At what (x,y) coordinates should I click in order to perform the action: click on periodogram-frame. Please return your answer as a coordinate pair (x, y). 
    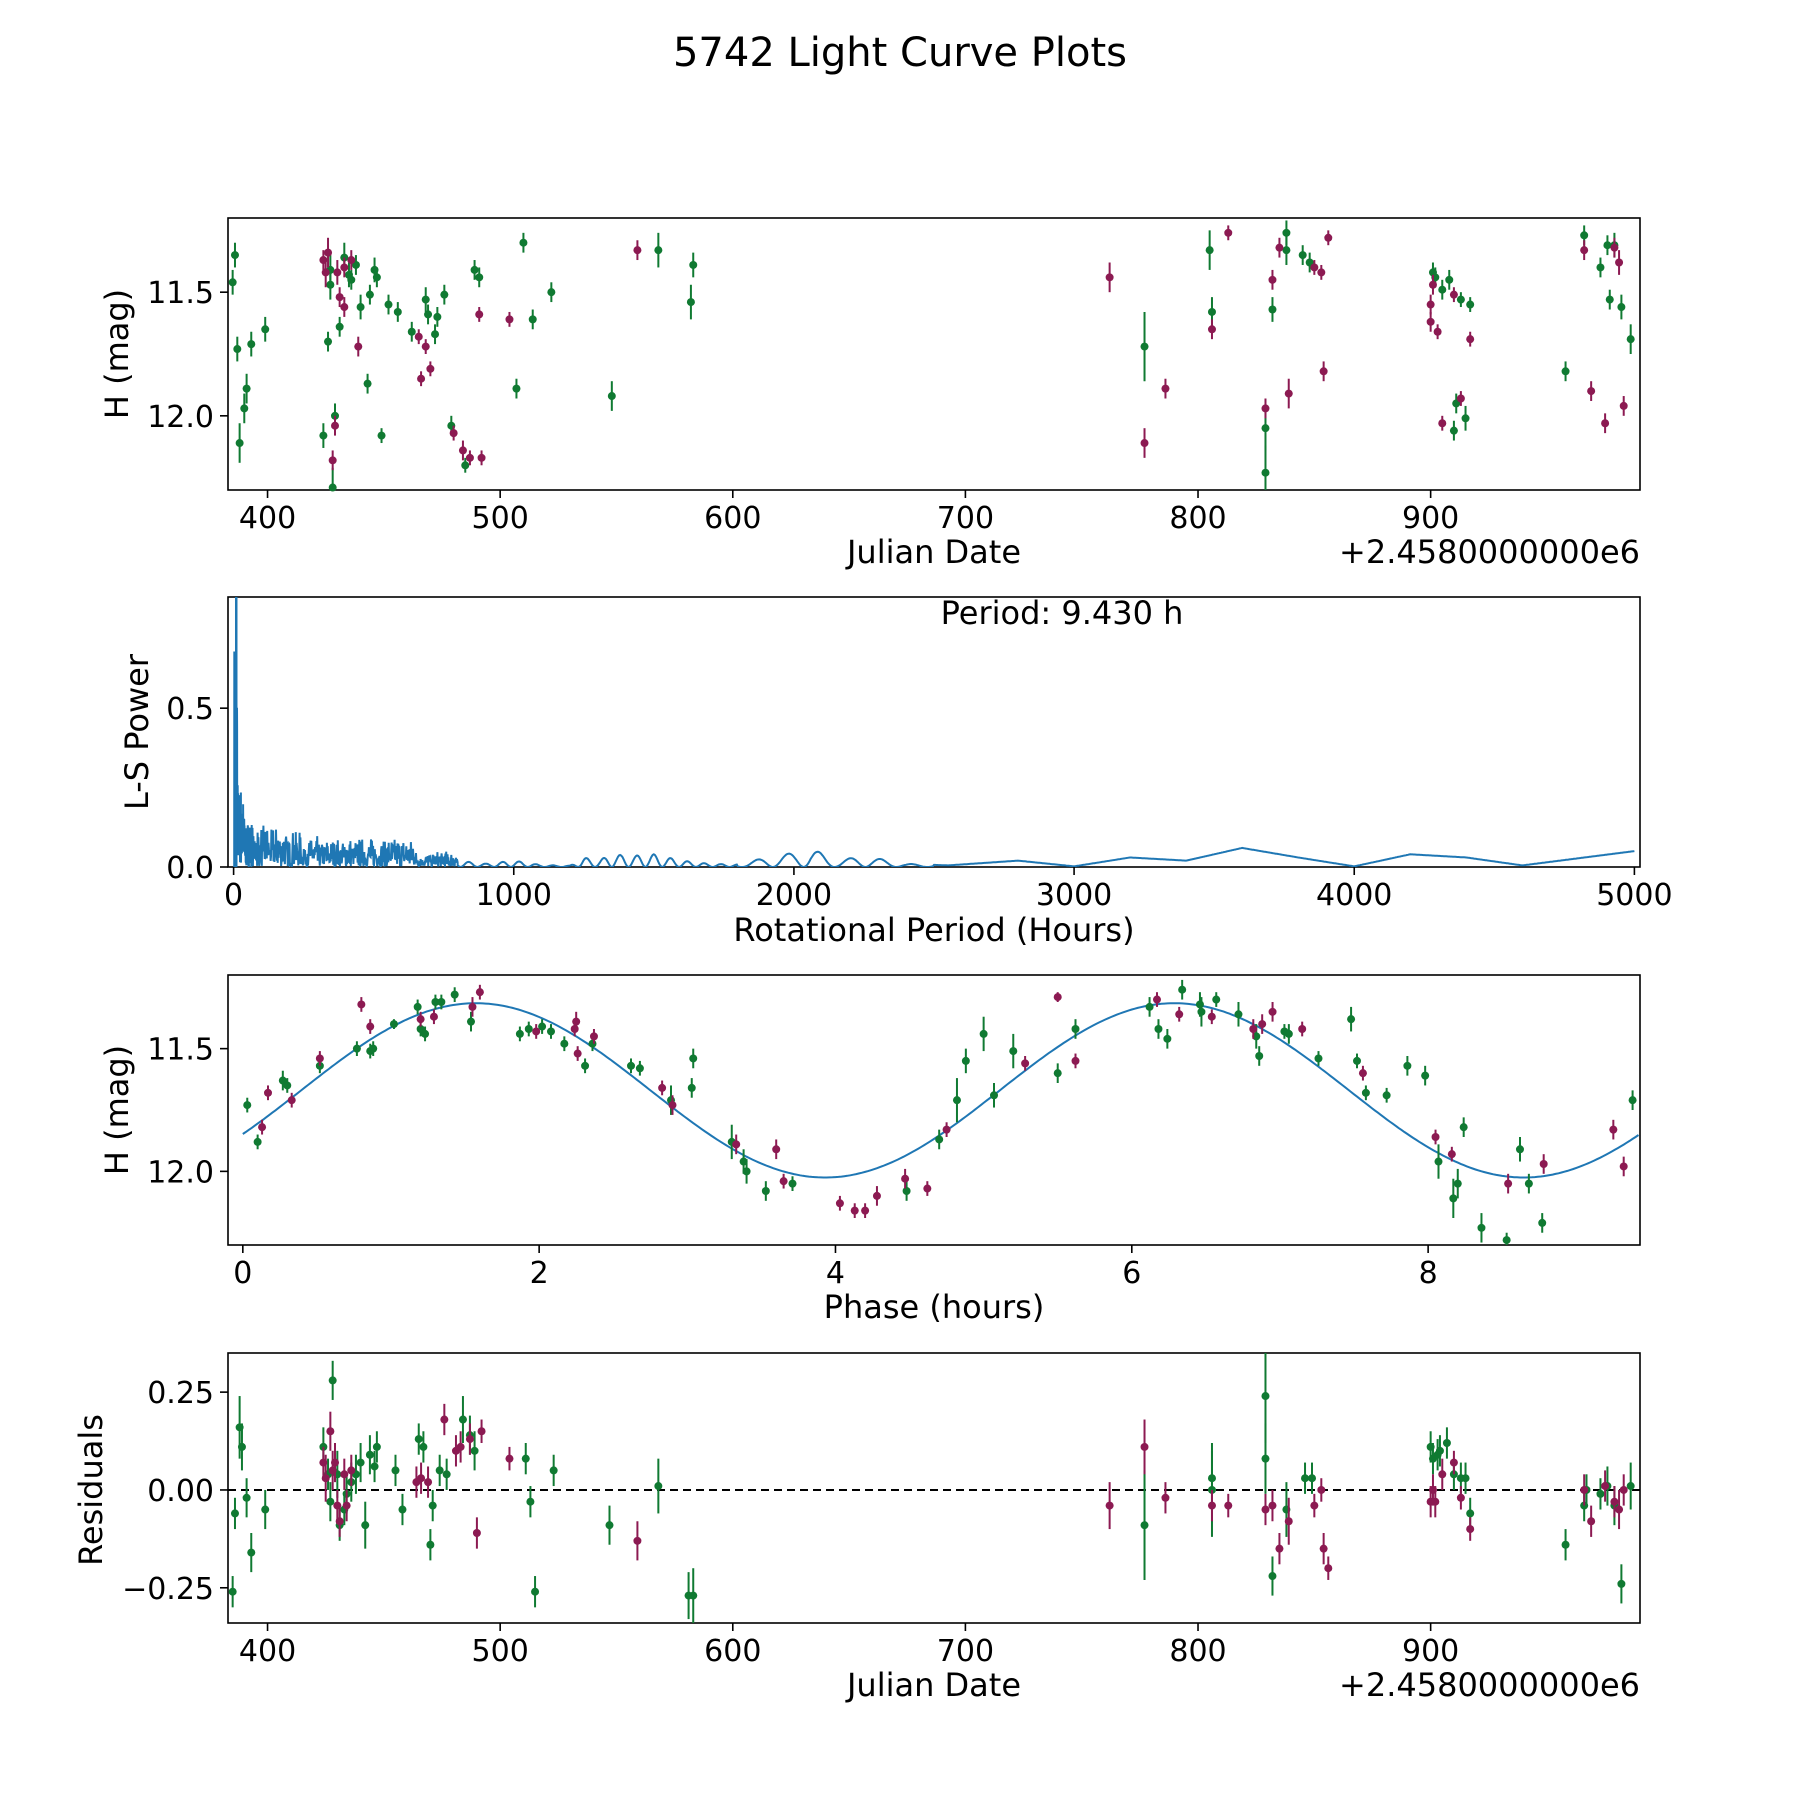
    Looking at the image, I should click on (934, 732).